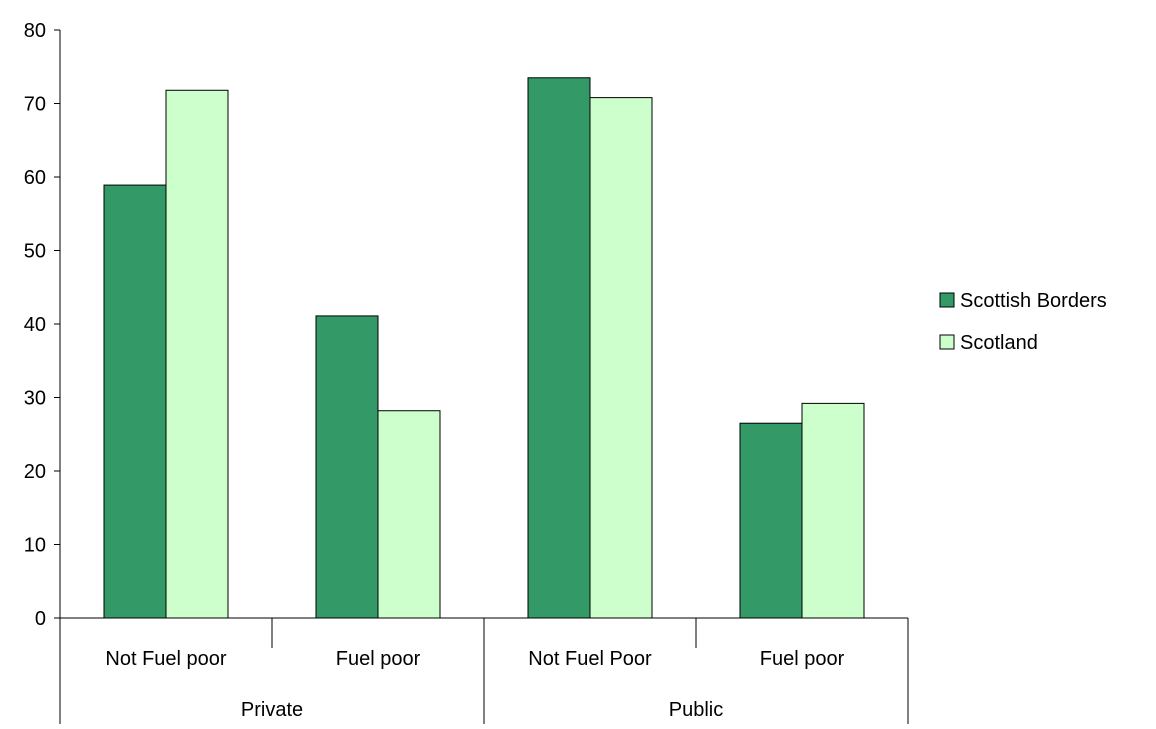  What do you see at coordinates (40, 619) in the screenshot?
I see `y-tick-label: 0` at bounding box center [40, 619].